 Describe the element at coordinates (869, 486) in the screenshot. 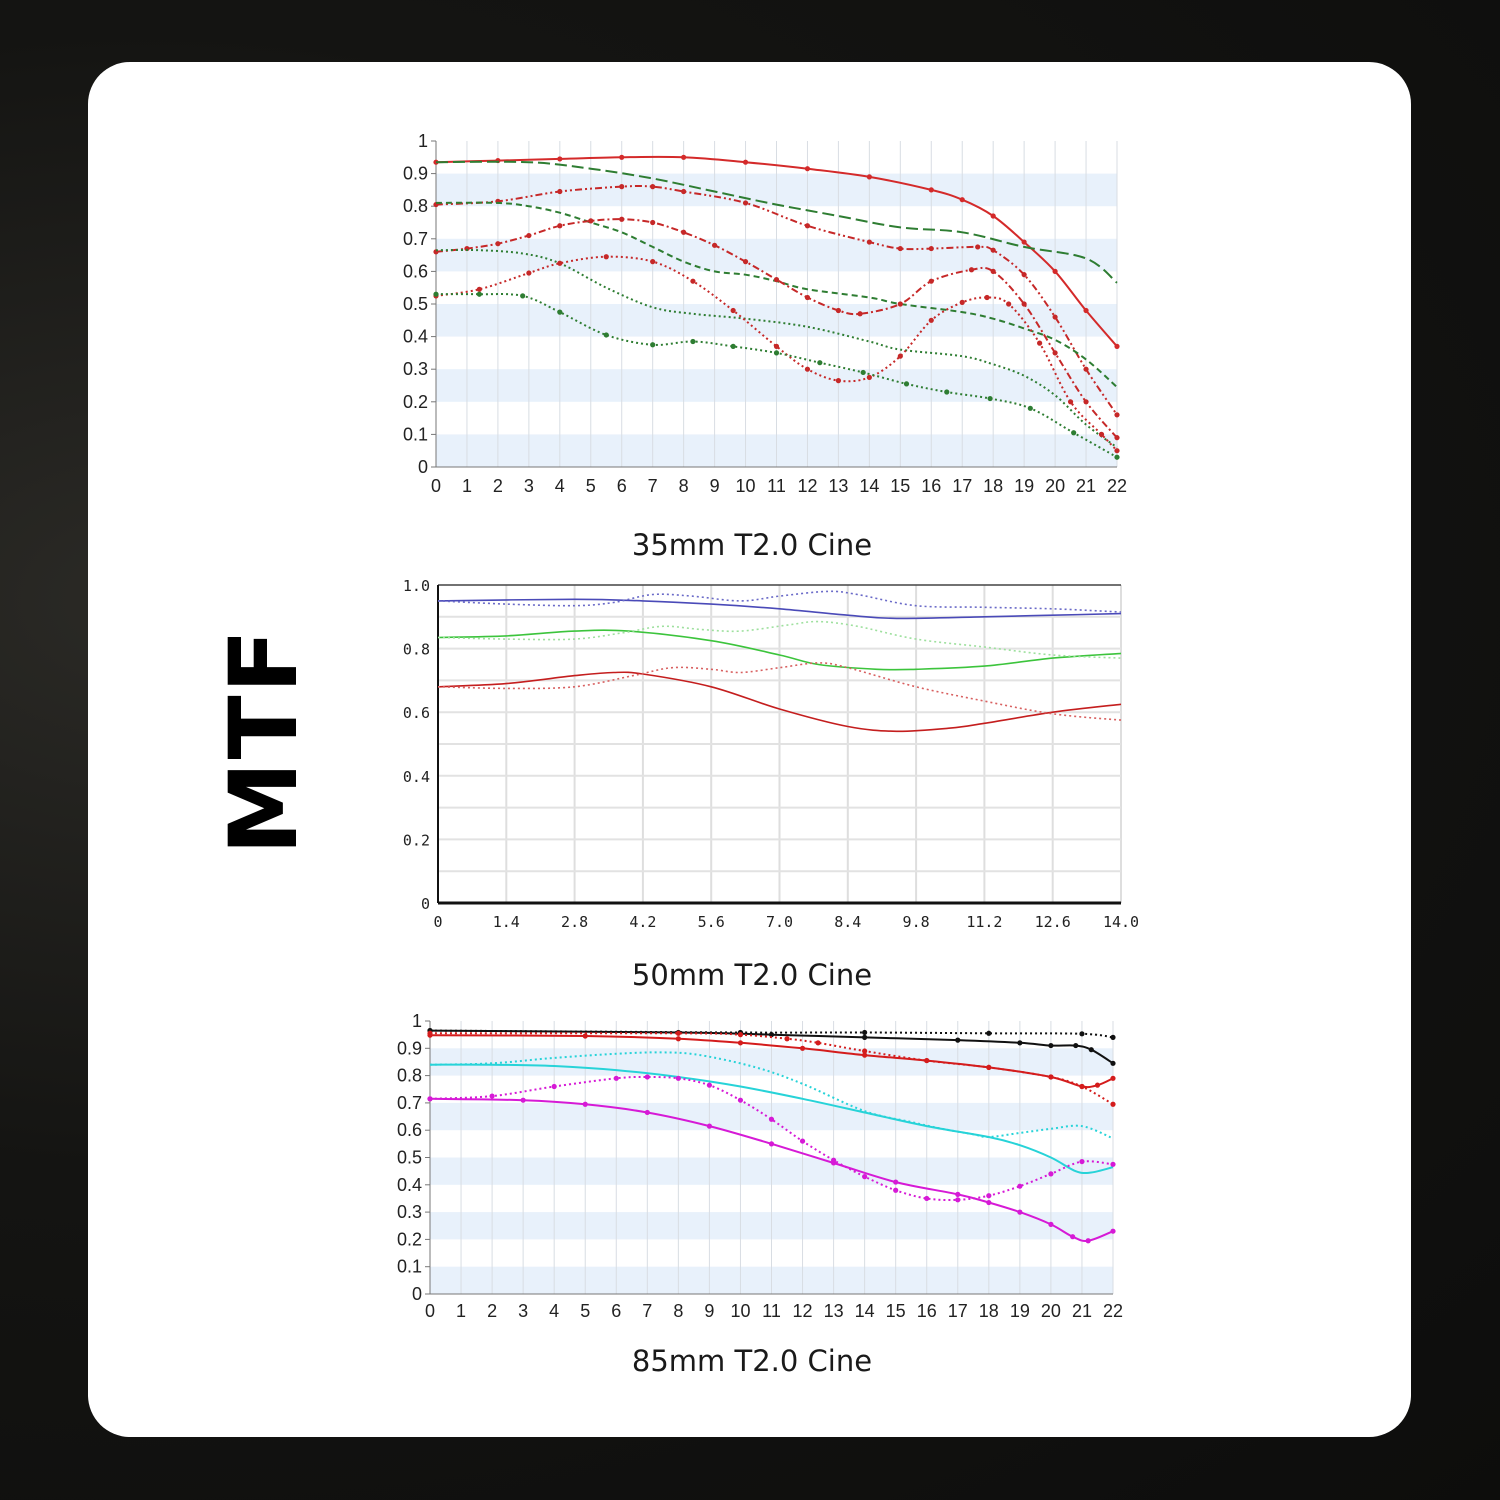

I see `x-tick-label: 14` at that location.